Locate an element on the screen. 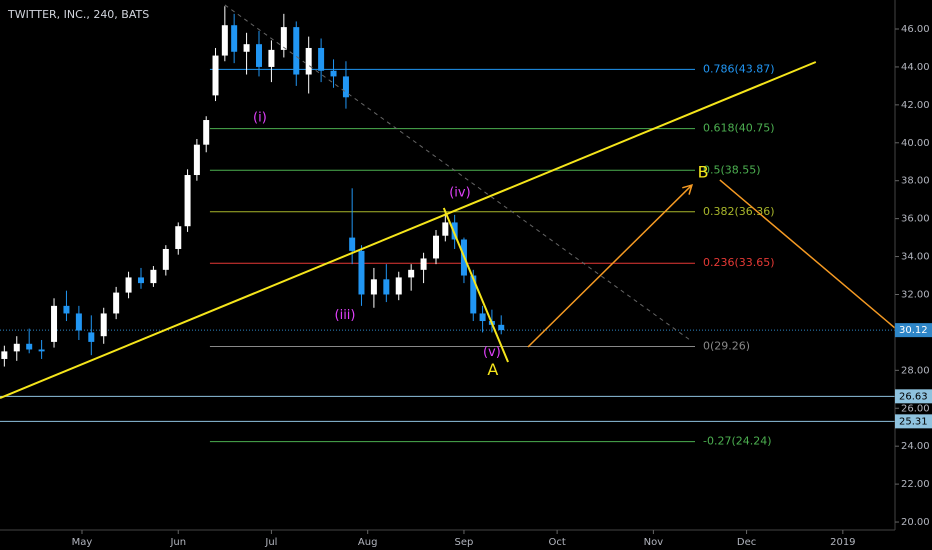 Image resolution: width=932 pixels, height=550 pixels. wave-label: (v) is located at coordinates (492, 352).